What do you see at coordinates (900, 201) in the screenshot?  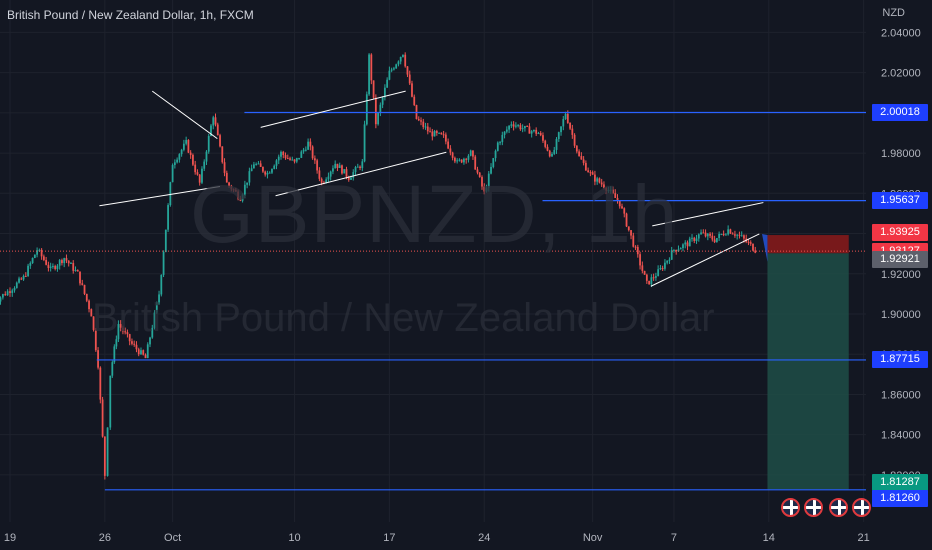 I see `price-tag-level: 1.95637` at bounding box center [900, 201].